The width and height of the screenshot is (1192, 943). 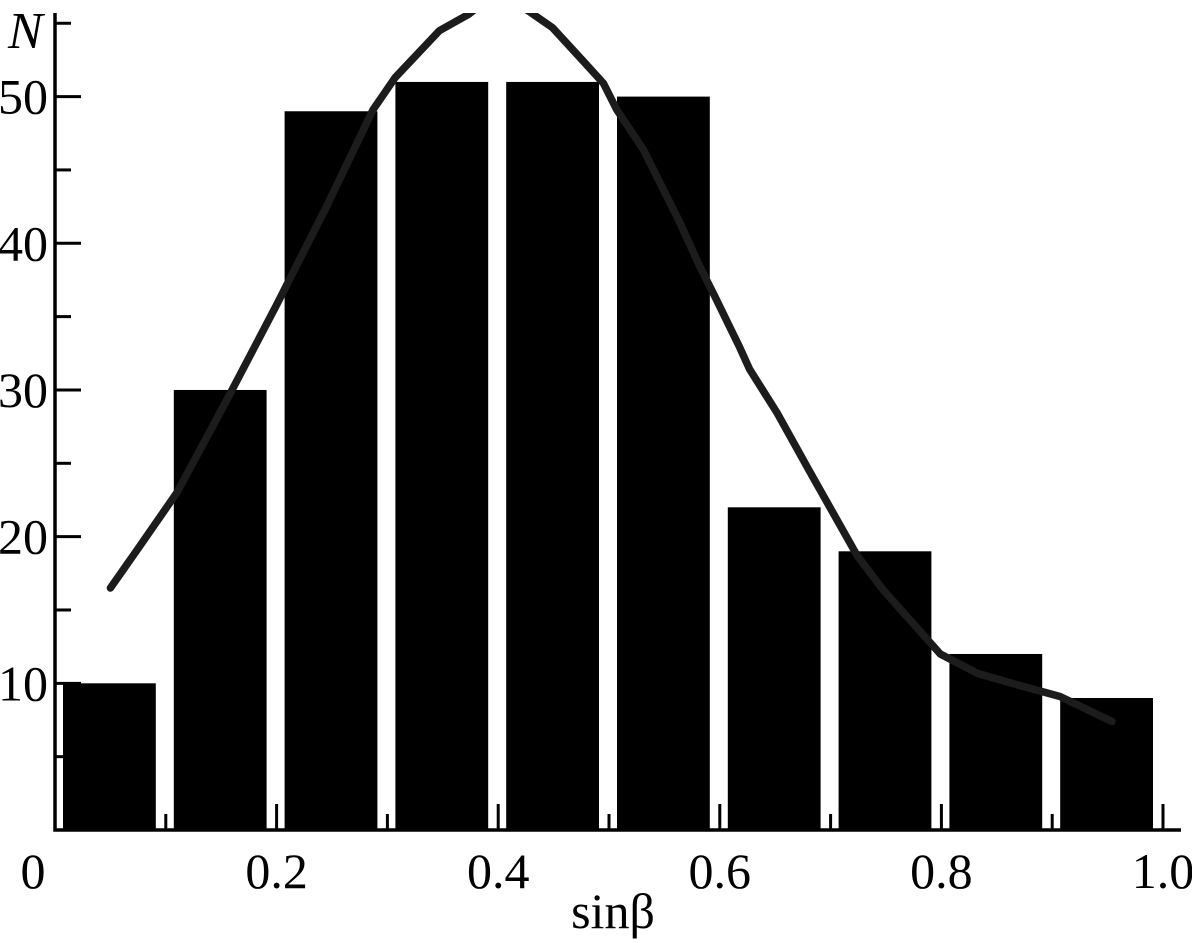 I want to click on y-tick-label: 20, so click(x=24, y=537).